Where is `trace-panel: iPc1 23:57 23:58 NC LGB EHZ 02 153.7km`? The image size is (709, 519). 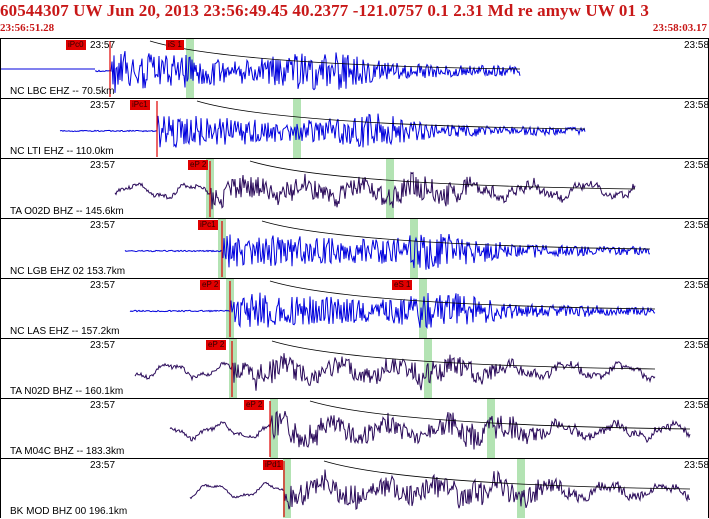
trace-panel: iPc1 23:57 23:58 NC LGB EHZ 02 153.7km is located at coordinates (354, 248).